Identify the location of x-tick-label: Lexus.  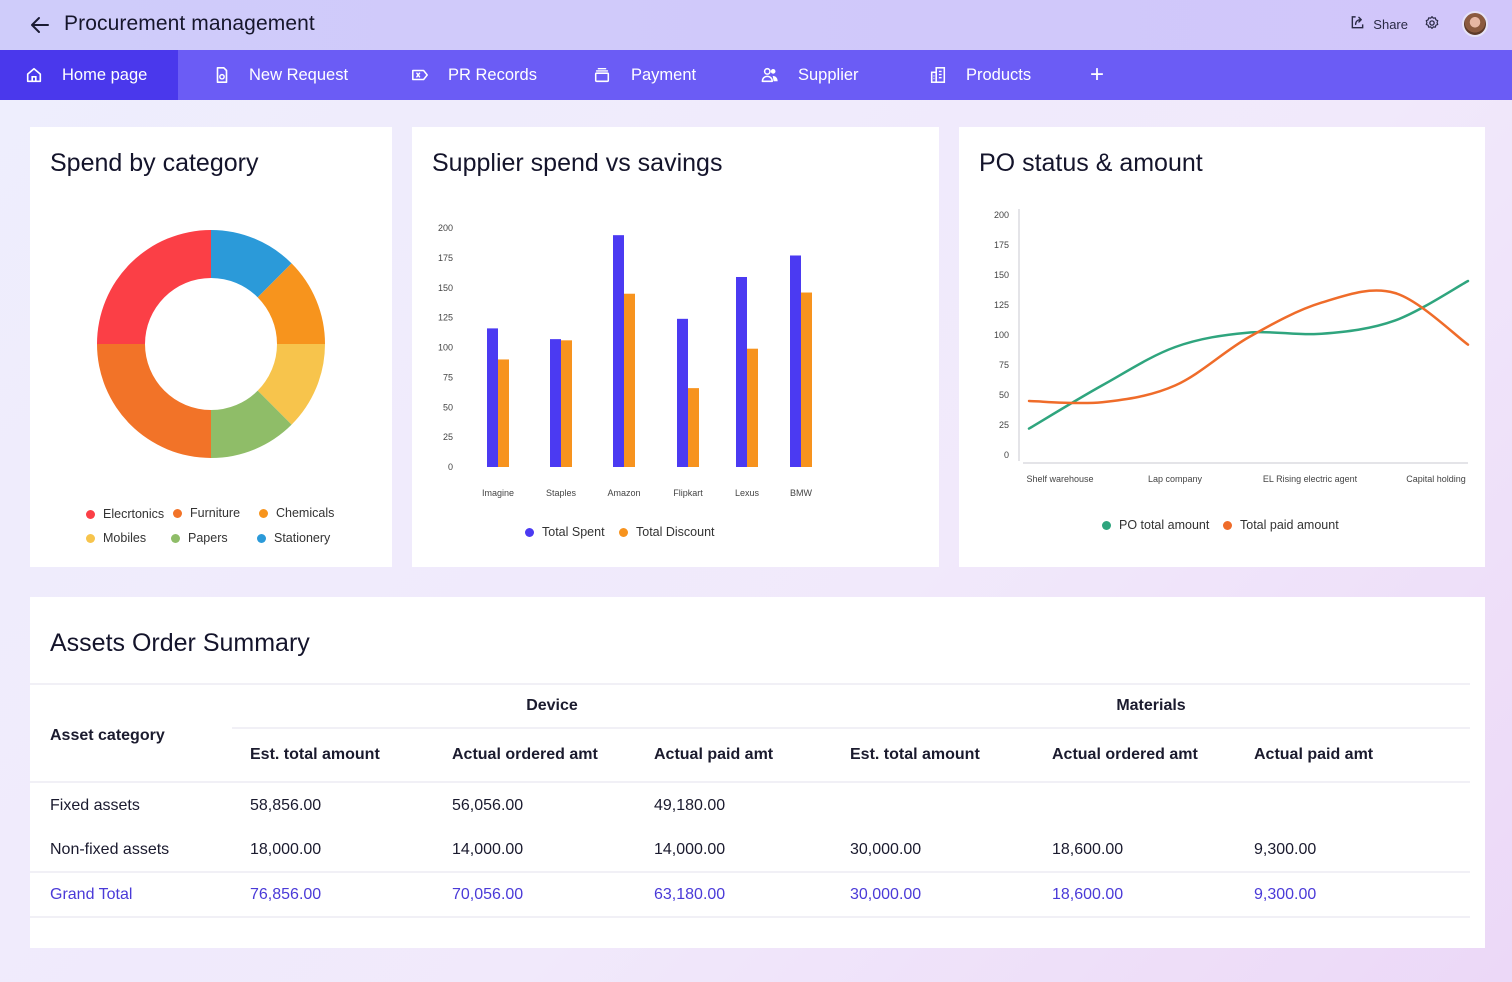
(747, 493).